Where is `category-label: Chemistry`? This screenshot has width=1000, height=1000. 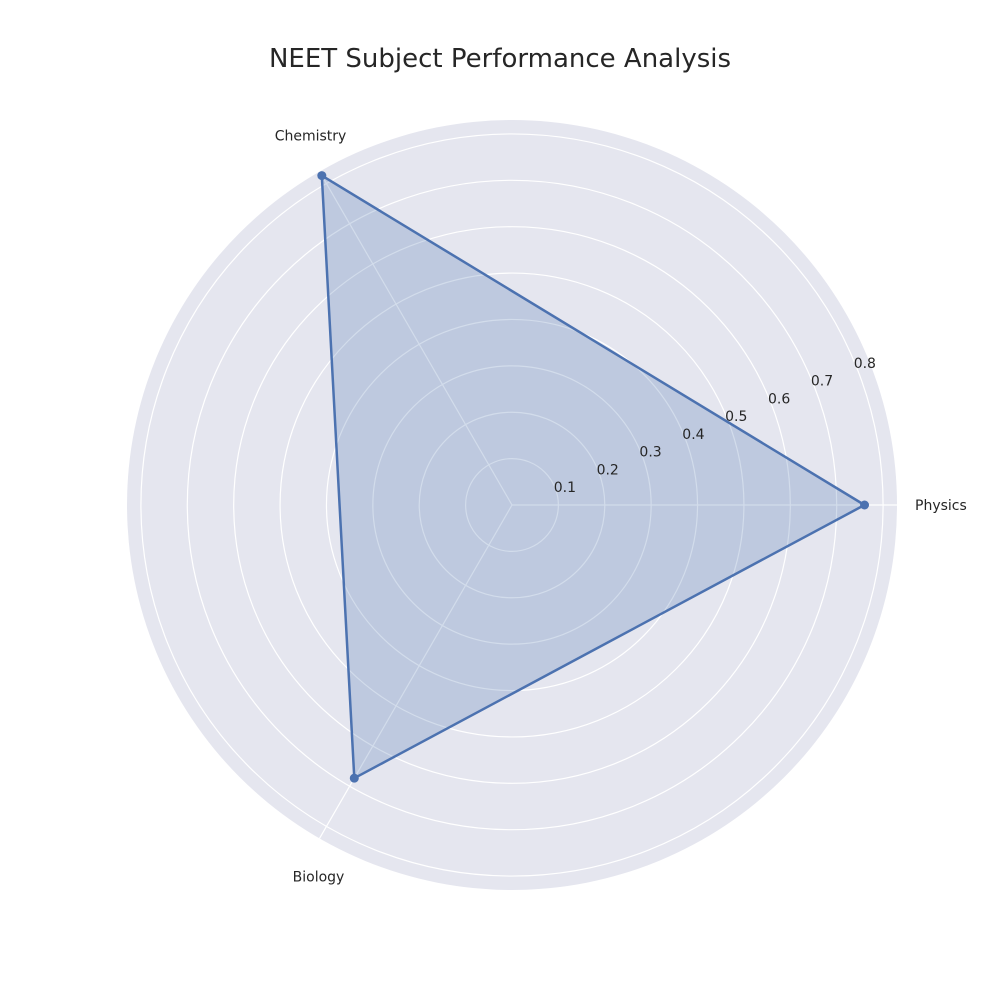 category-label: Chemistry is located at coordinates (311, 137).